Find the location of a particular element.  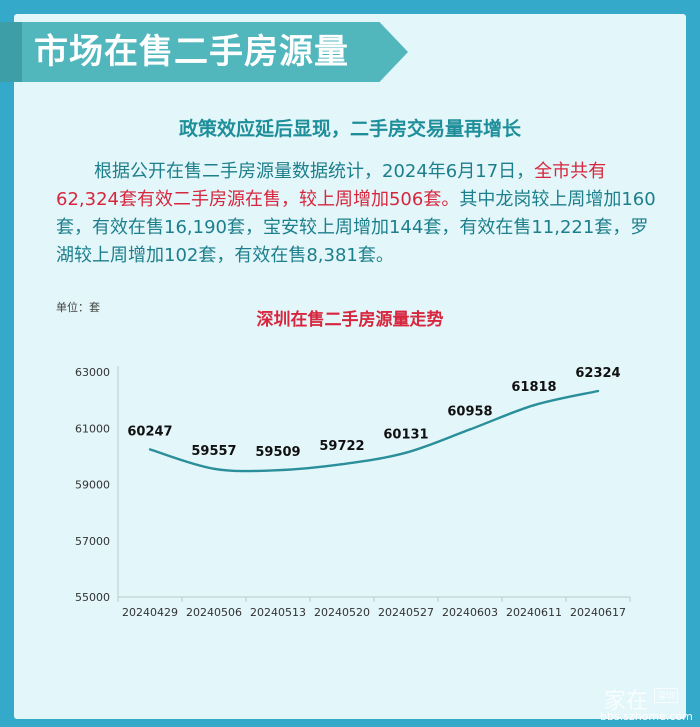

data-label: 60958 is located at coordinates (469, 411).